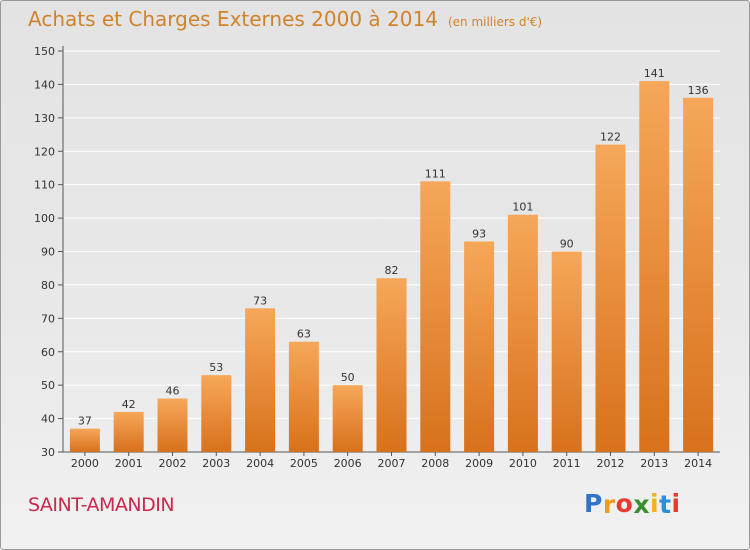  I want to click on y-tick-label: 100, so click(44, 218).